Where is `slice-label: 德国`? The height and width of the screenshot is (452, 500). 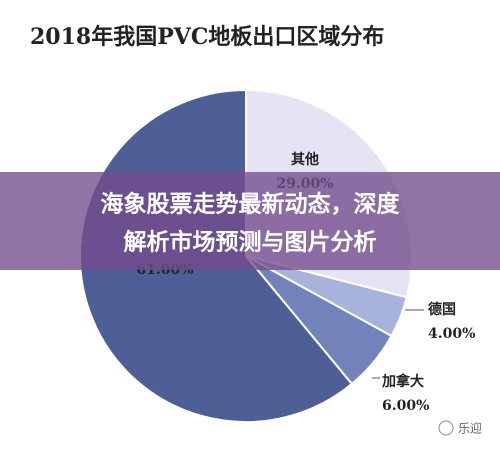
slice-label: 德国 is located at coordinates (442, 309).